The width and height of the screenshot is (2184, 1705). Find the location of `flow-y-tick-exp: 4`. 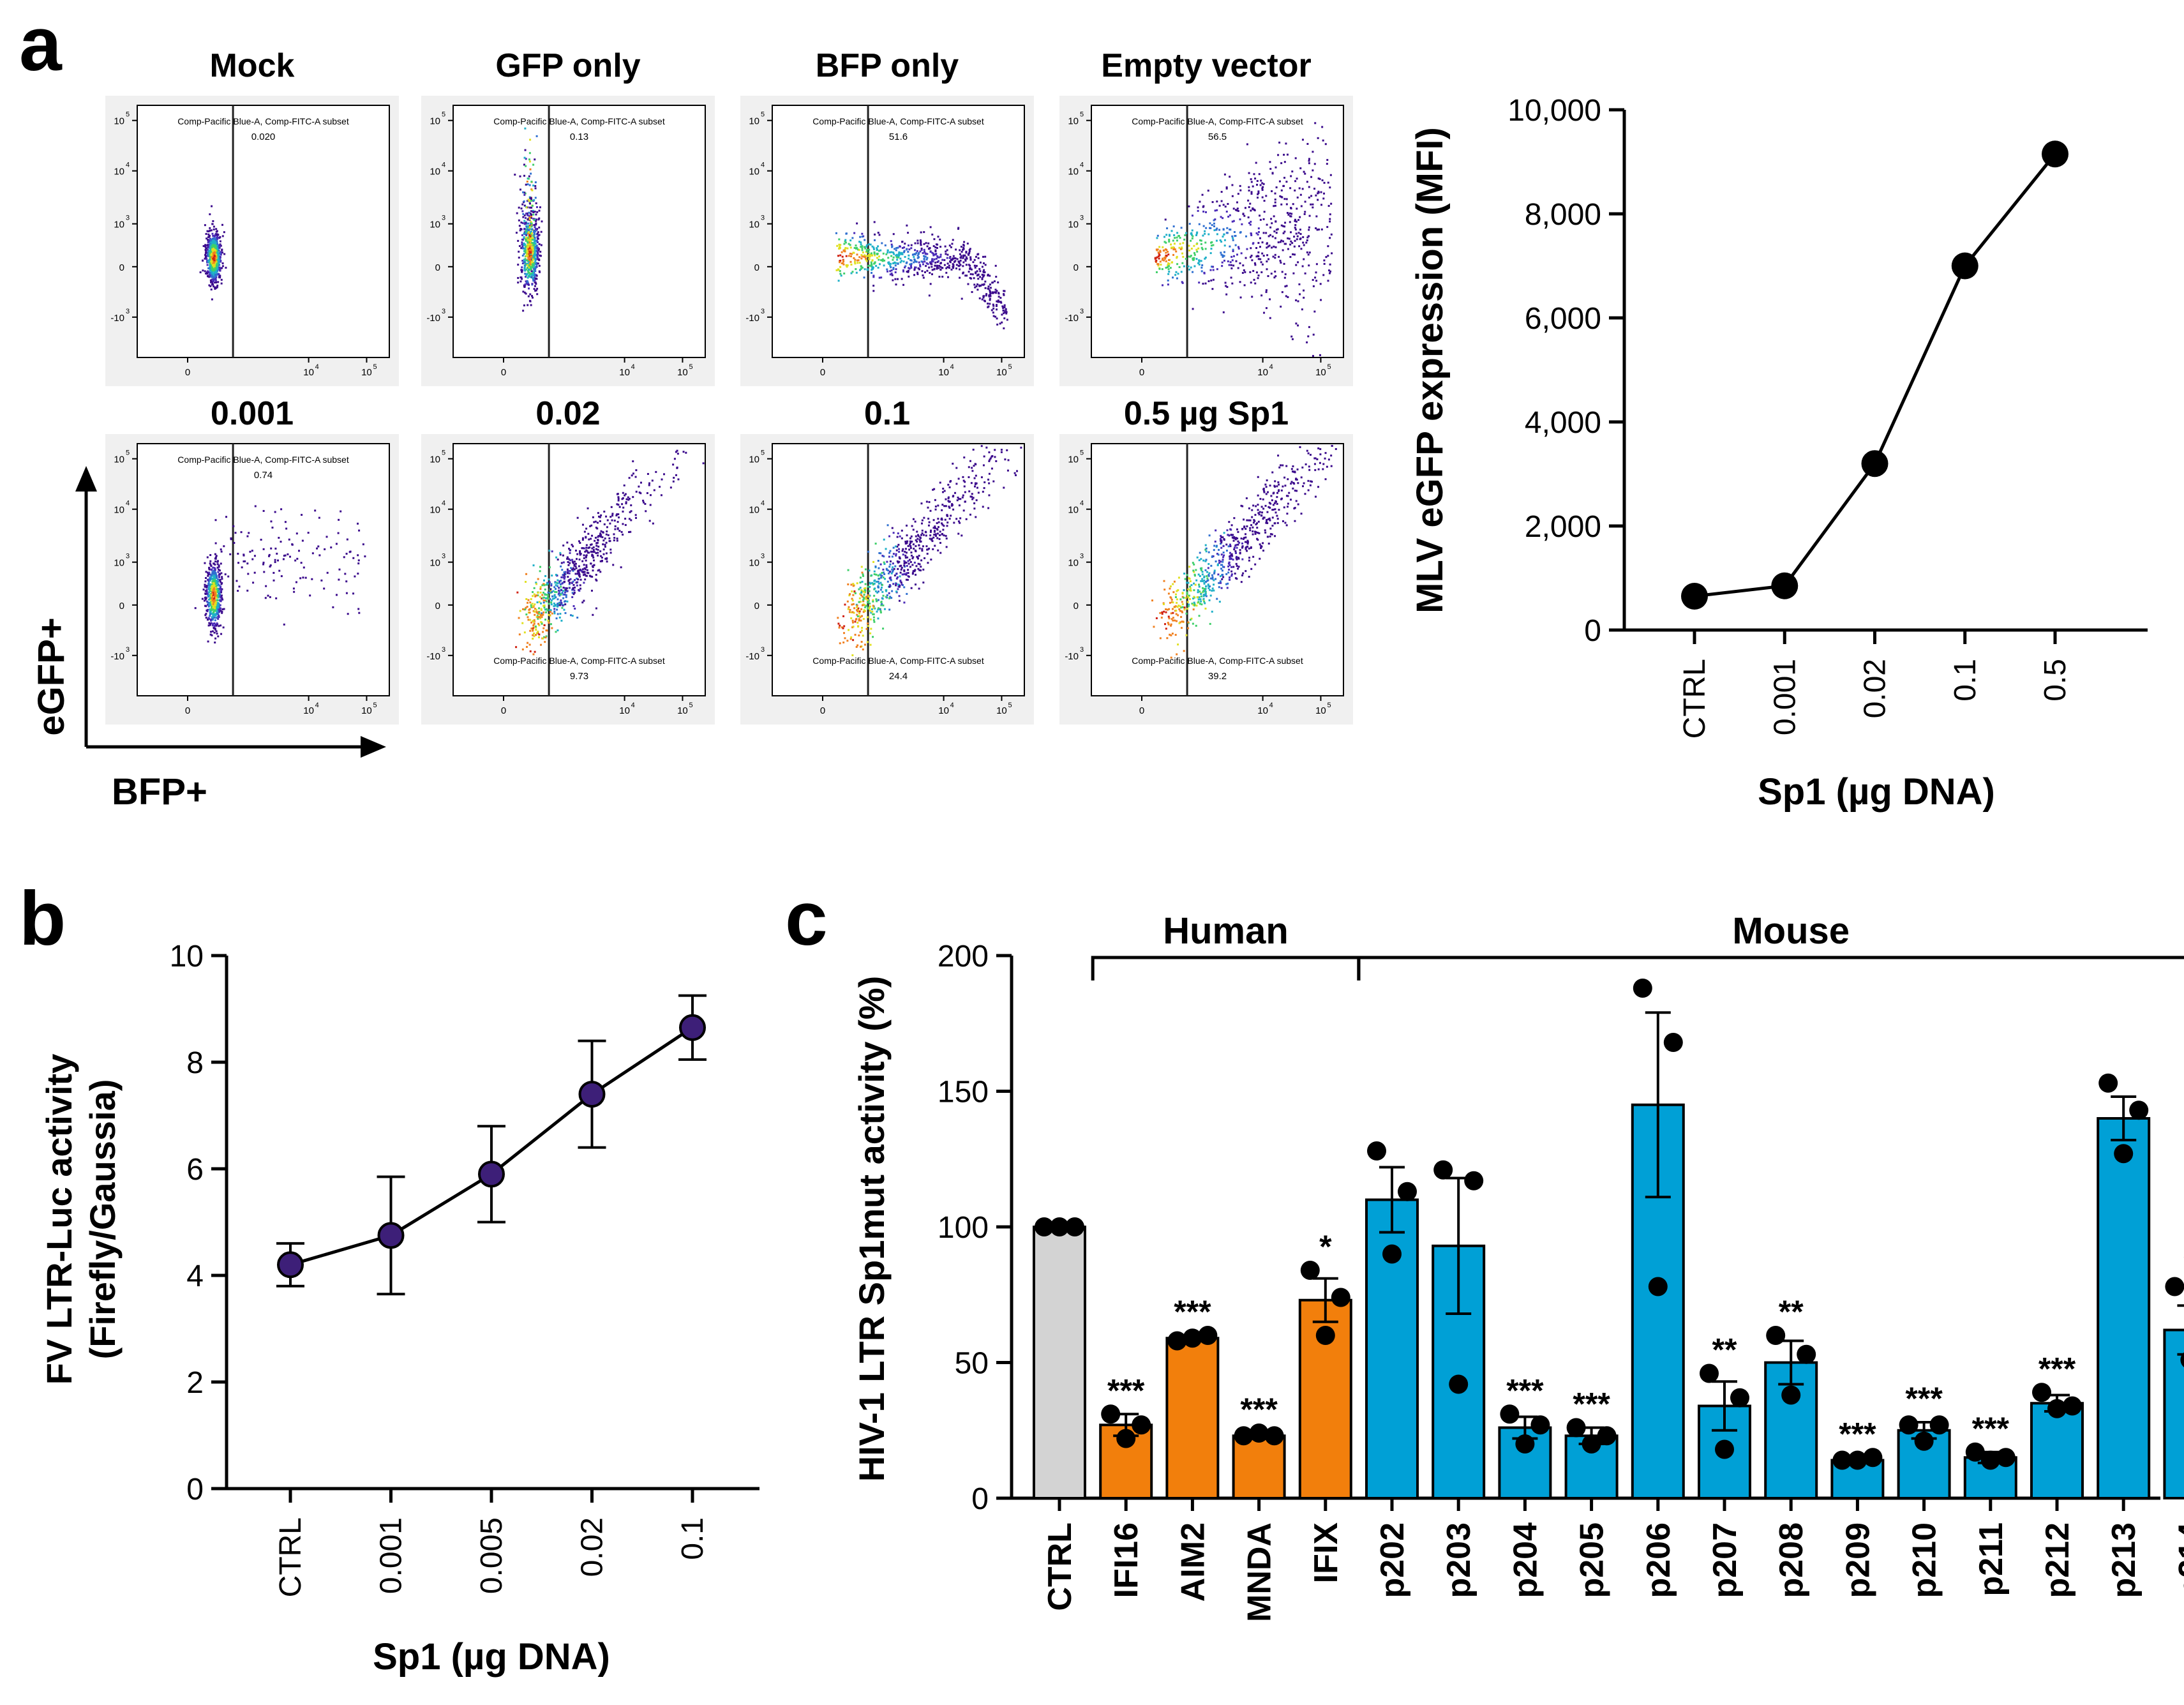

flow-y-tick-exp: 4 is located at coordinates (443, 165).